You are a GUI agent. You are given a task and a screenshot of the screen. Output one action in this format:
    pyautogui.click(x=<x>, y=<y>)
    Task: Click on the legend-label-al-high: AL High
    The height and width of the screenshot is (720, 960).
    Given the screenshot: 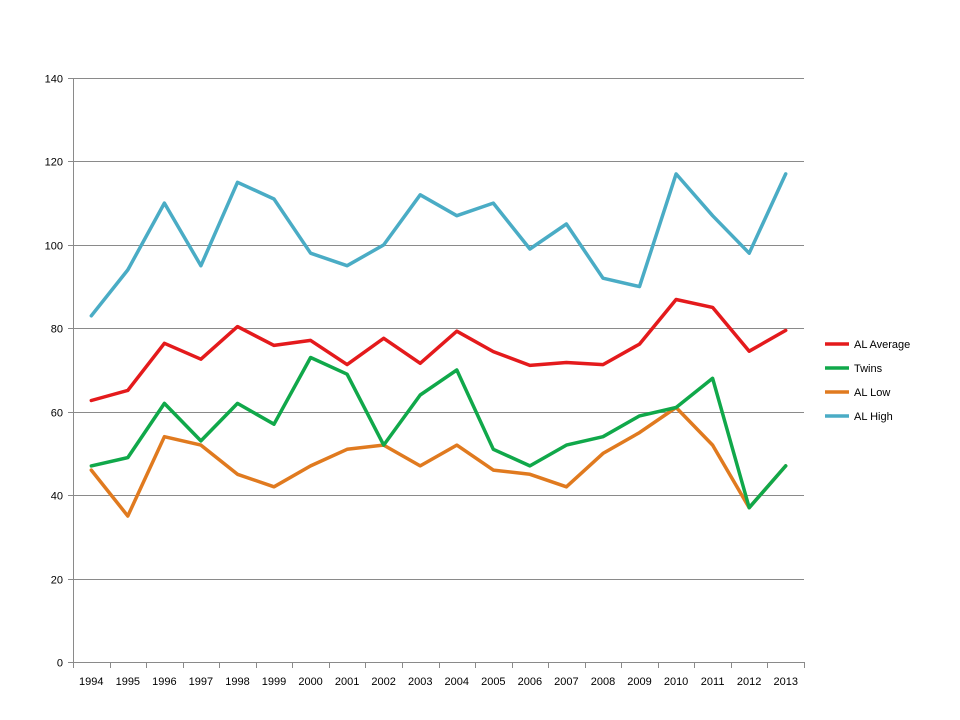 What is the action you would take?
    pyautogui.click(x=873, y=417)
    